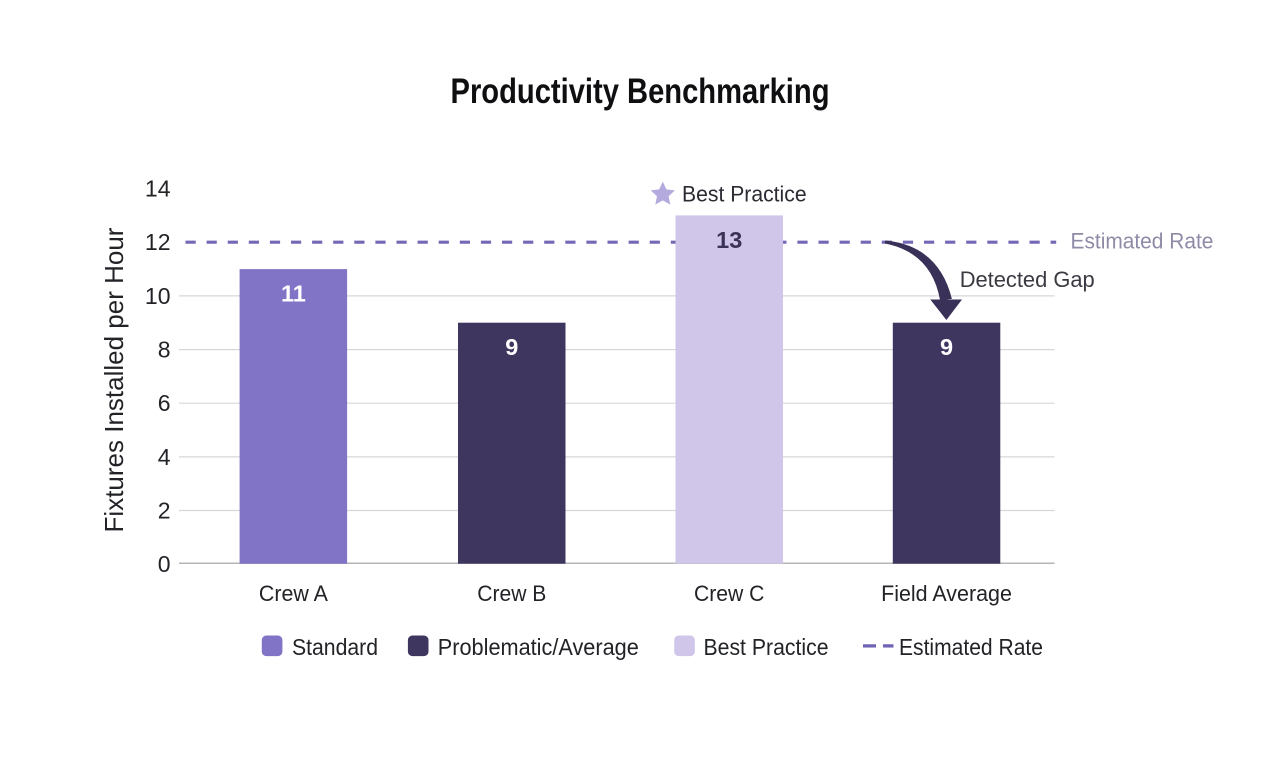 This screenshot has height=770, width=1280. Describe the element at coordinates (1027, 279) in the screenshot. I see `svg-text: Detected Gap` at that location.